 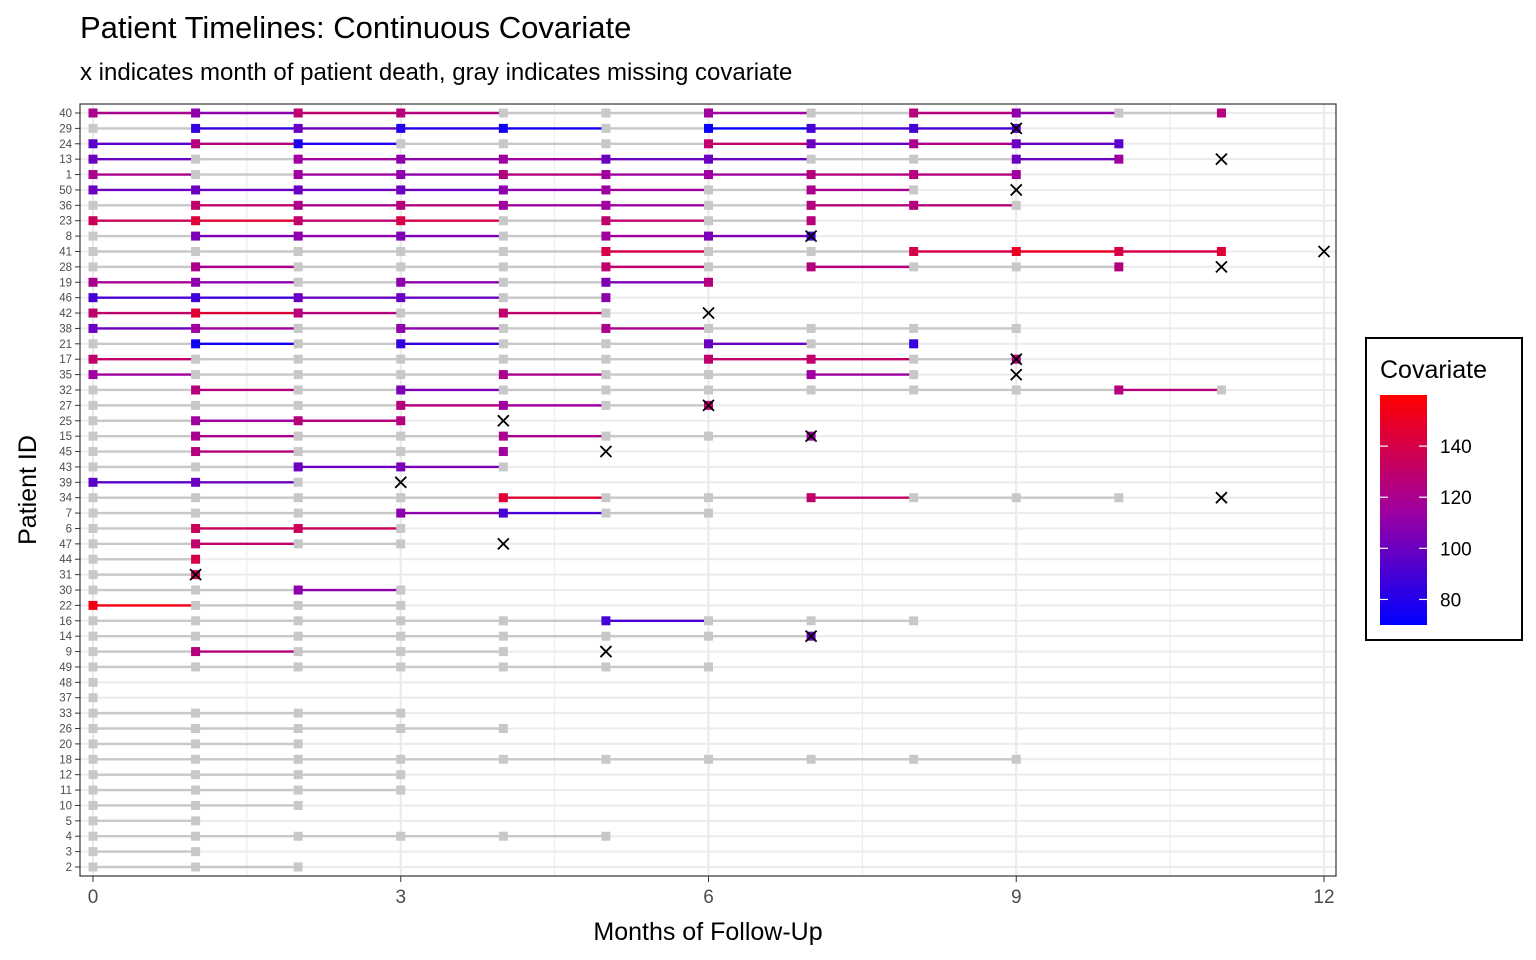 What do you see at coordinates (65, 160) in the screenshot?
I see `y-tick-label: 13` at bounding box center [65, 160].